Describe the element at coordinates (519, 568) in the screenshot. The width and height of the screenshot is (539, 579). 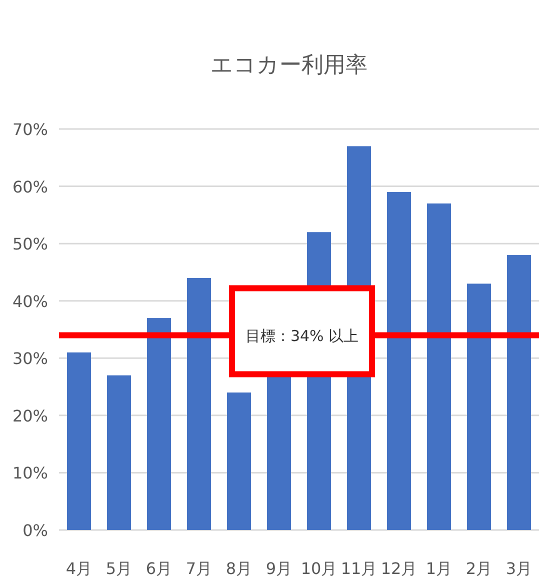
I see `x-tick-label: 3月` at that location.